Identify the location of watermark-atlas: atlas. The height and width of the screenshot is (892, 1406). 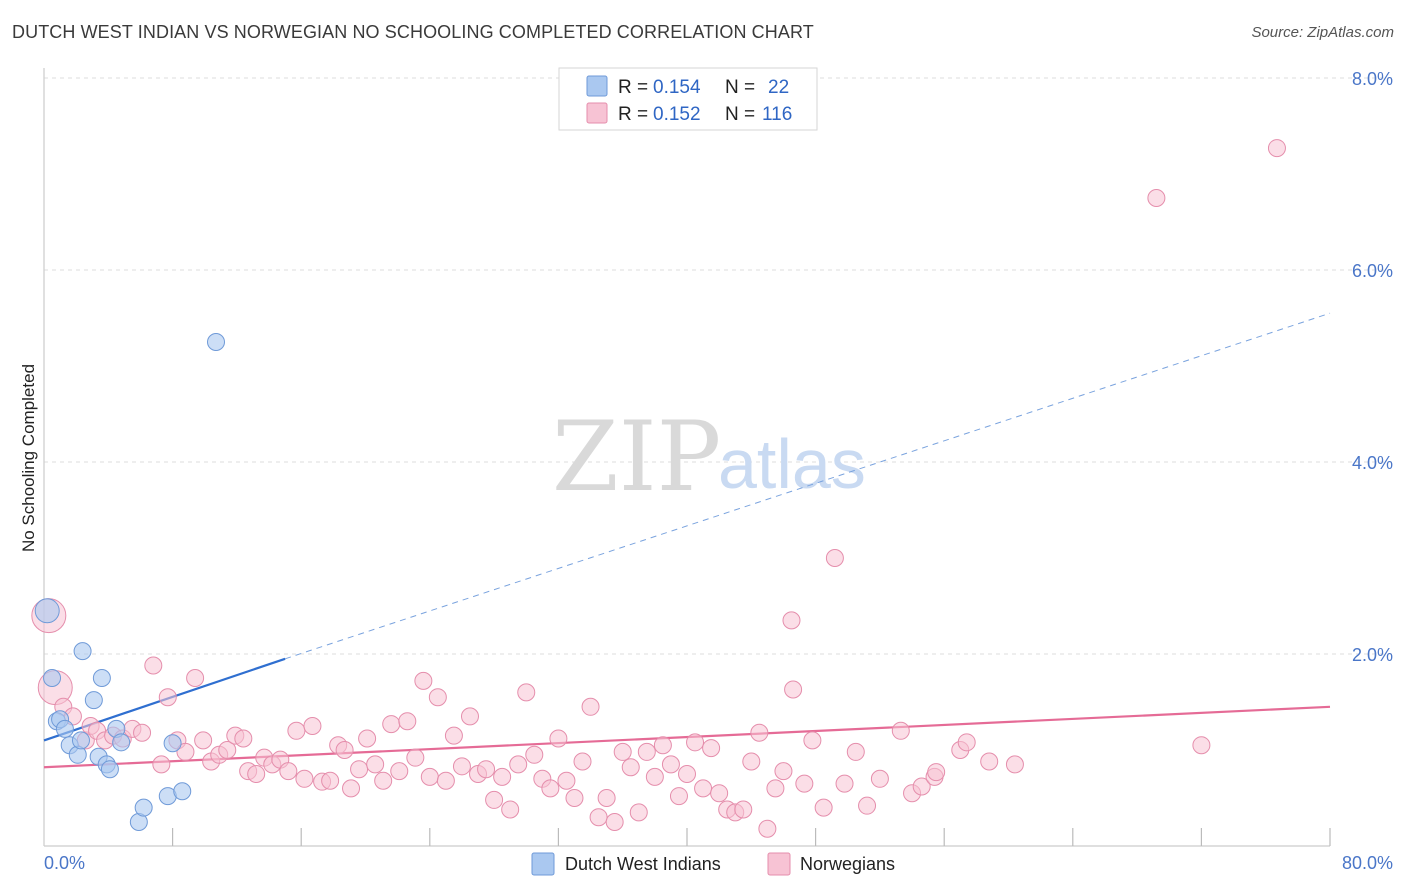
(792, 464).